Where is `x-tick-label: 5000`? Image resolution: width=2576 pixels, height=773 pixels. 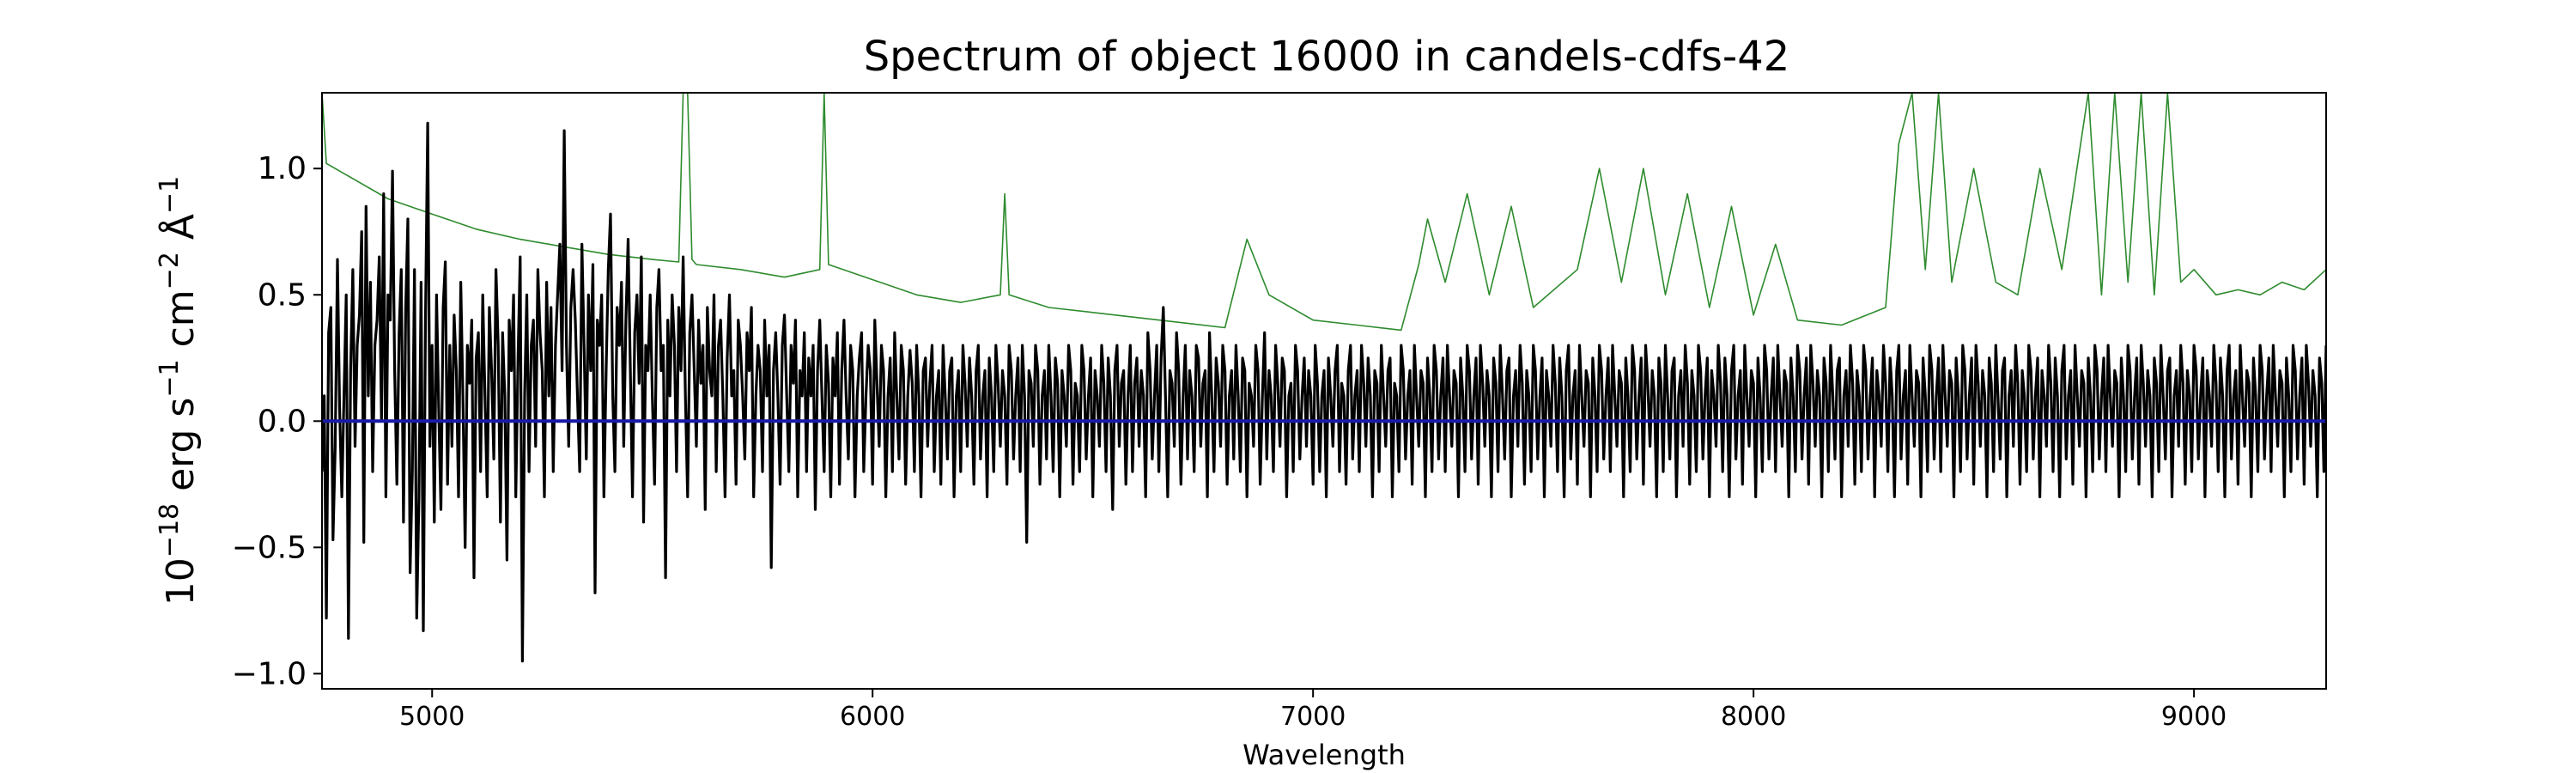 x-tick-label: 5000 is located at coordinates (432, 717).